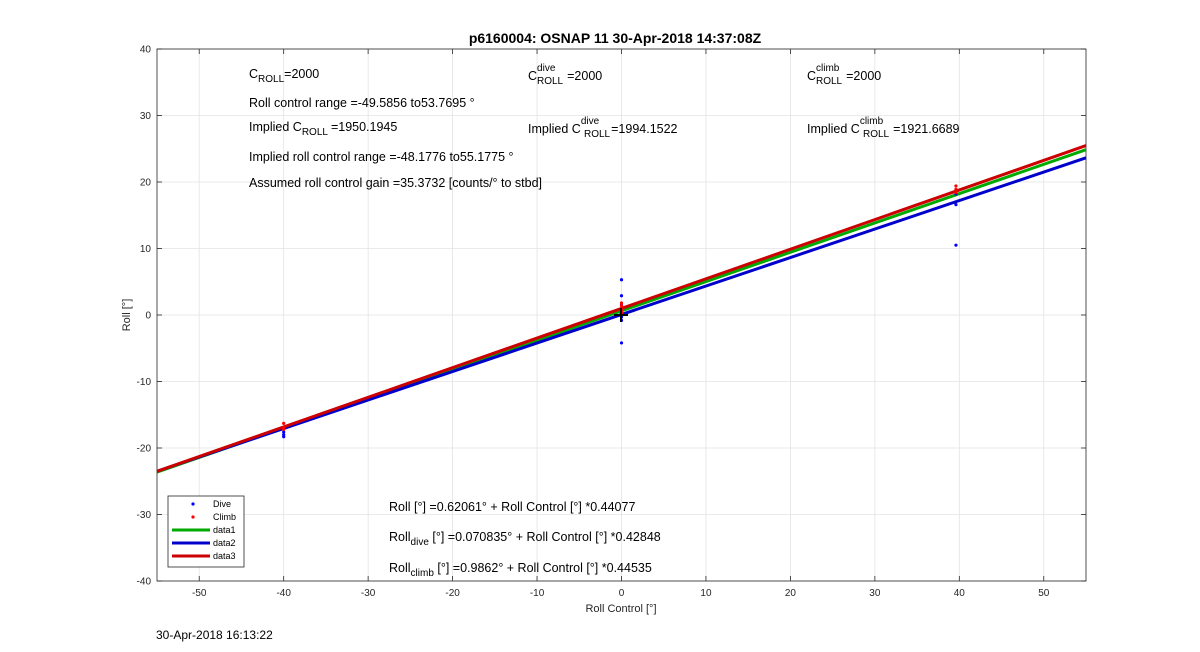 This screenshot has width=1200, height=652. Describe the element at coordinates (199, 593) in the screenshot. I see `x-tick-label: -50` at that location.